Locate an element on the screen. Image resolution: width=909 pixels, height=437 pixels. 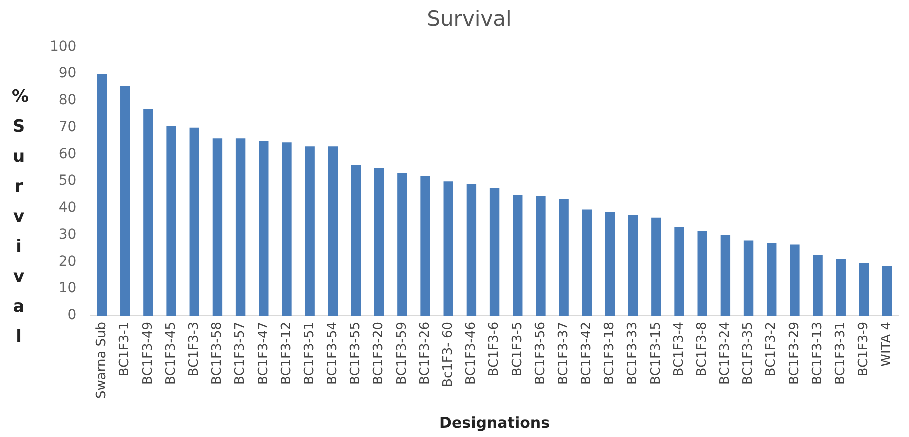
y-tick-label: 0 is located at coordinates (72, 316).